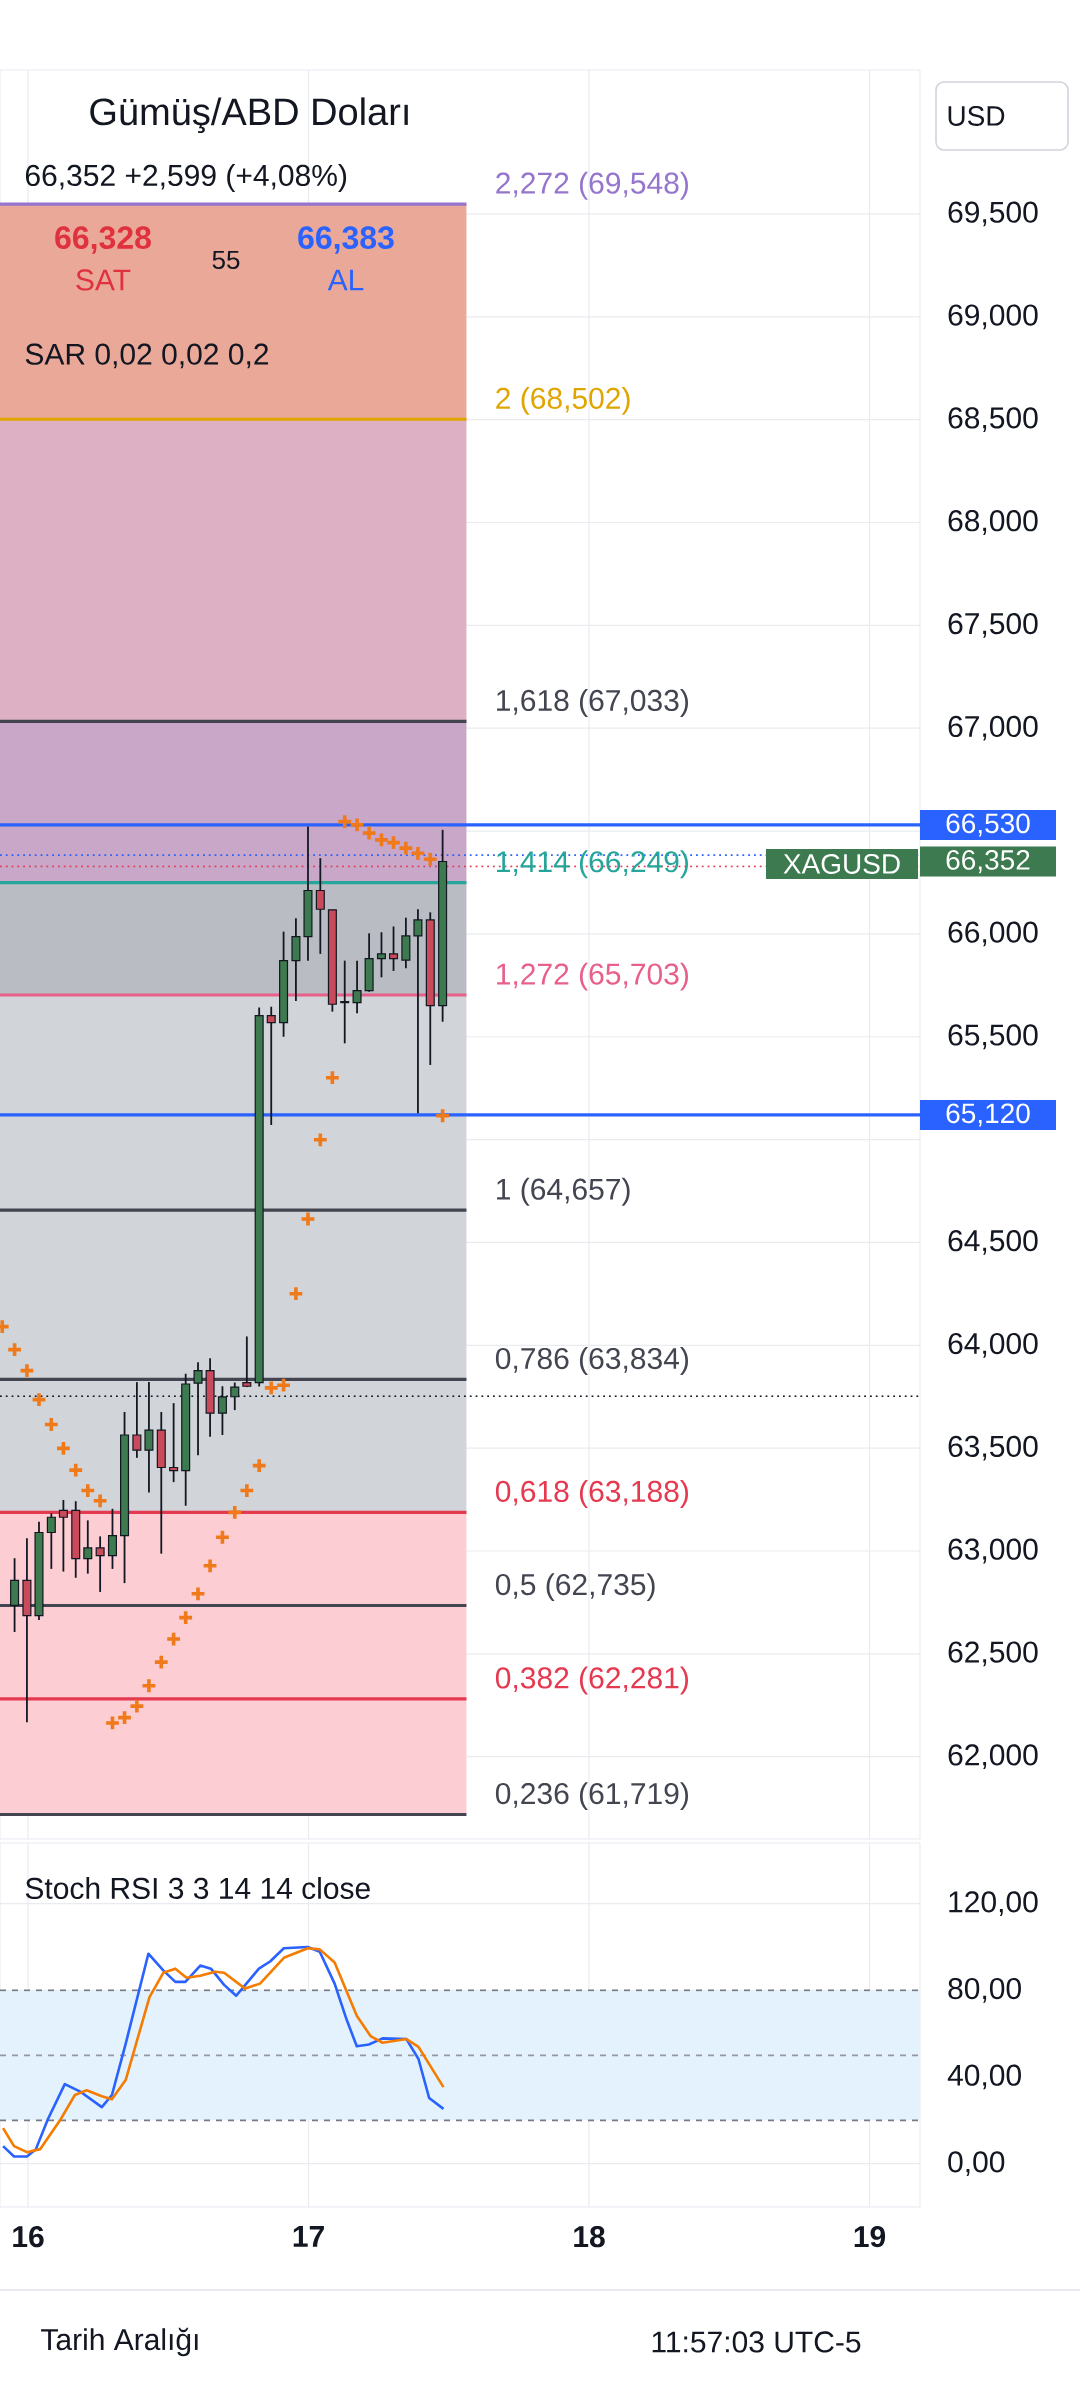  I want to click on ref-line-label: 0,5 (62,735), so click(575, 1587).